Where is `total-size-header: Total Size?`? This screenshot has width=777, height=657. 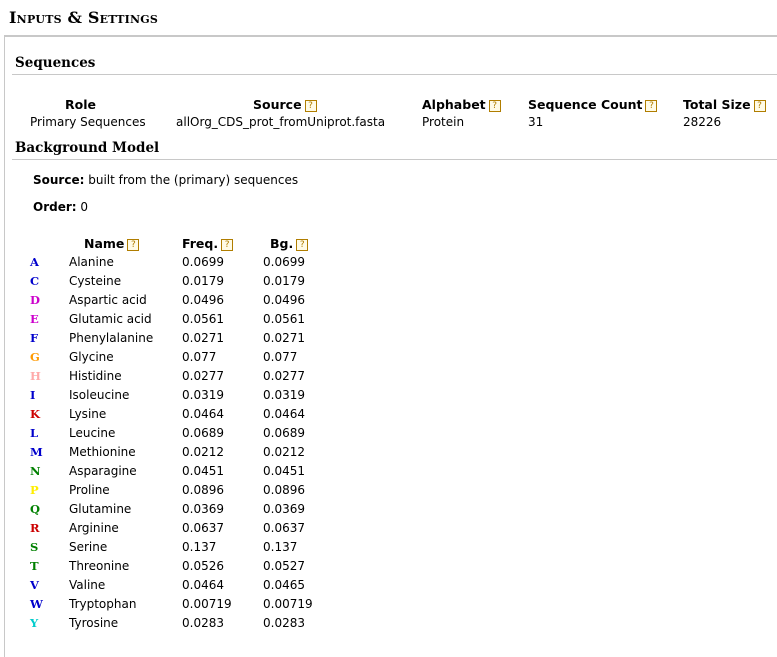
total-size-header: Total Size? is located at coordinates (724, 104).